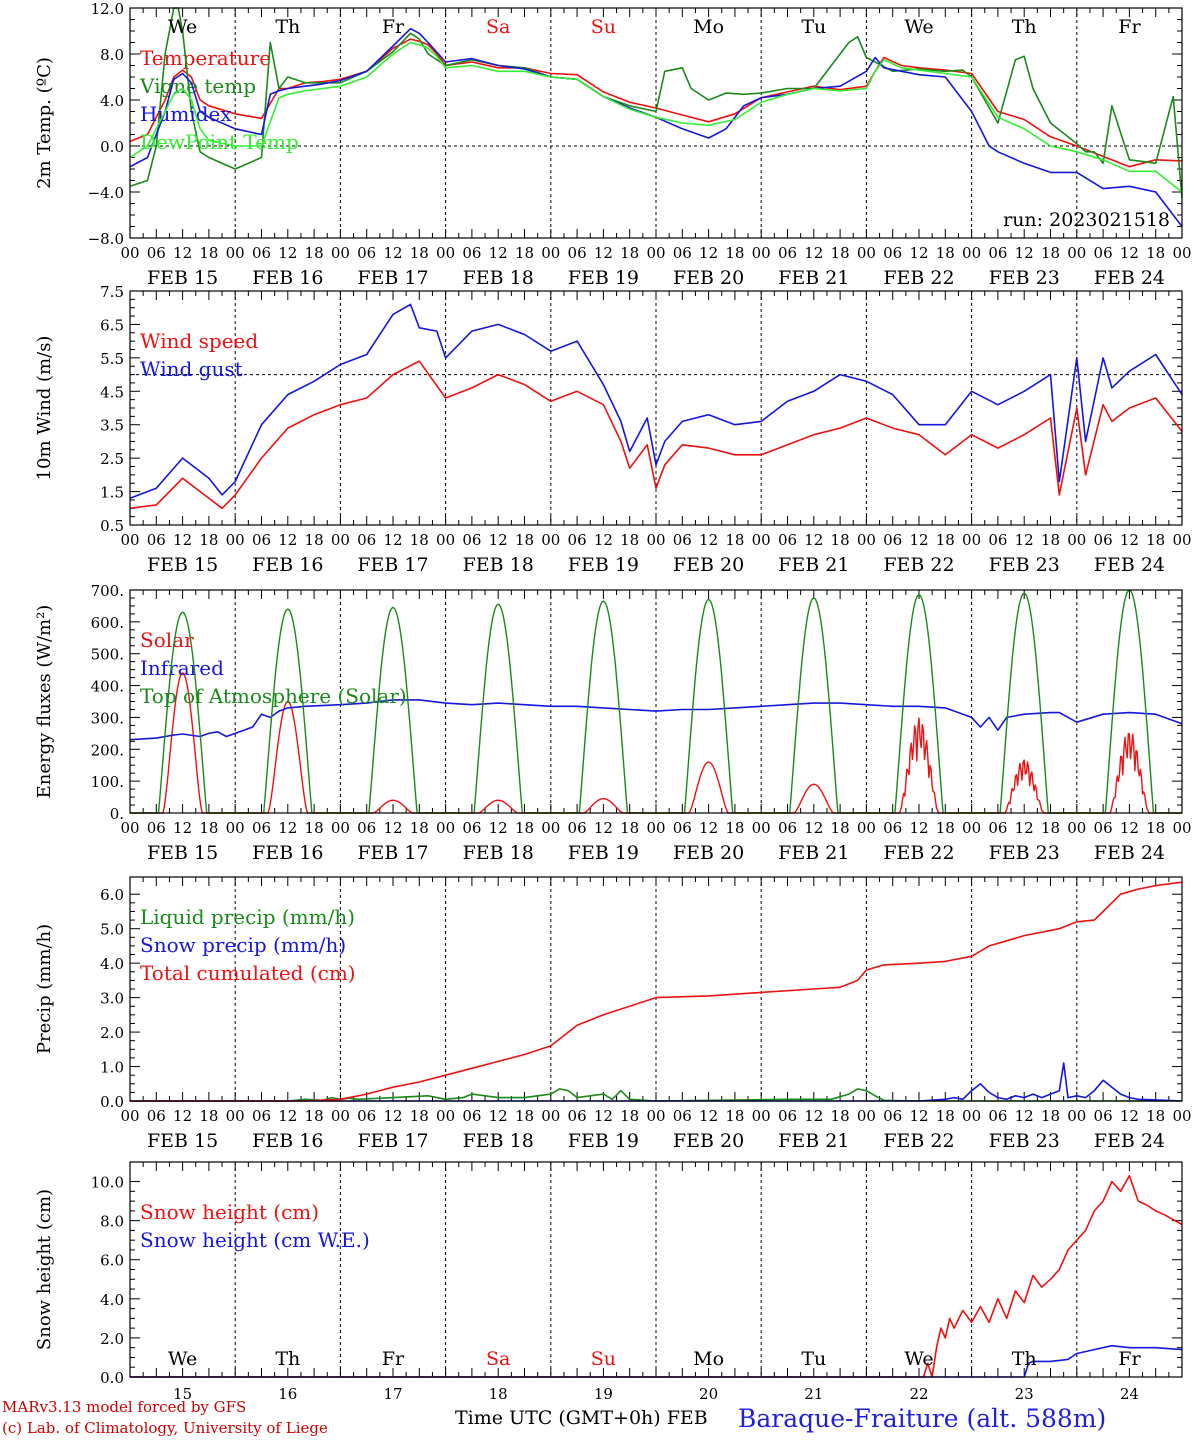 The image size is (1194, 1440). I want to click on series-line-red, so click(656, 103).